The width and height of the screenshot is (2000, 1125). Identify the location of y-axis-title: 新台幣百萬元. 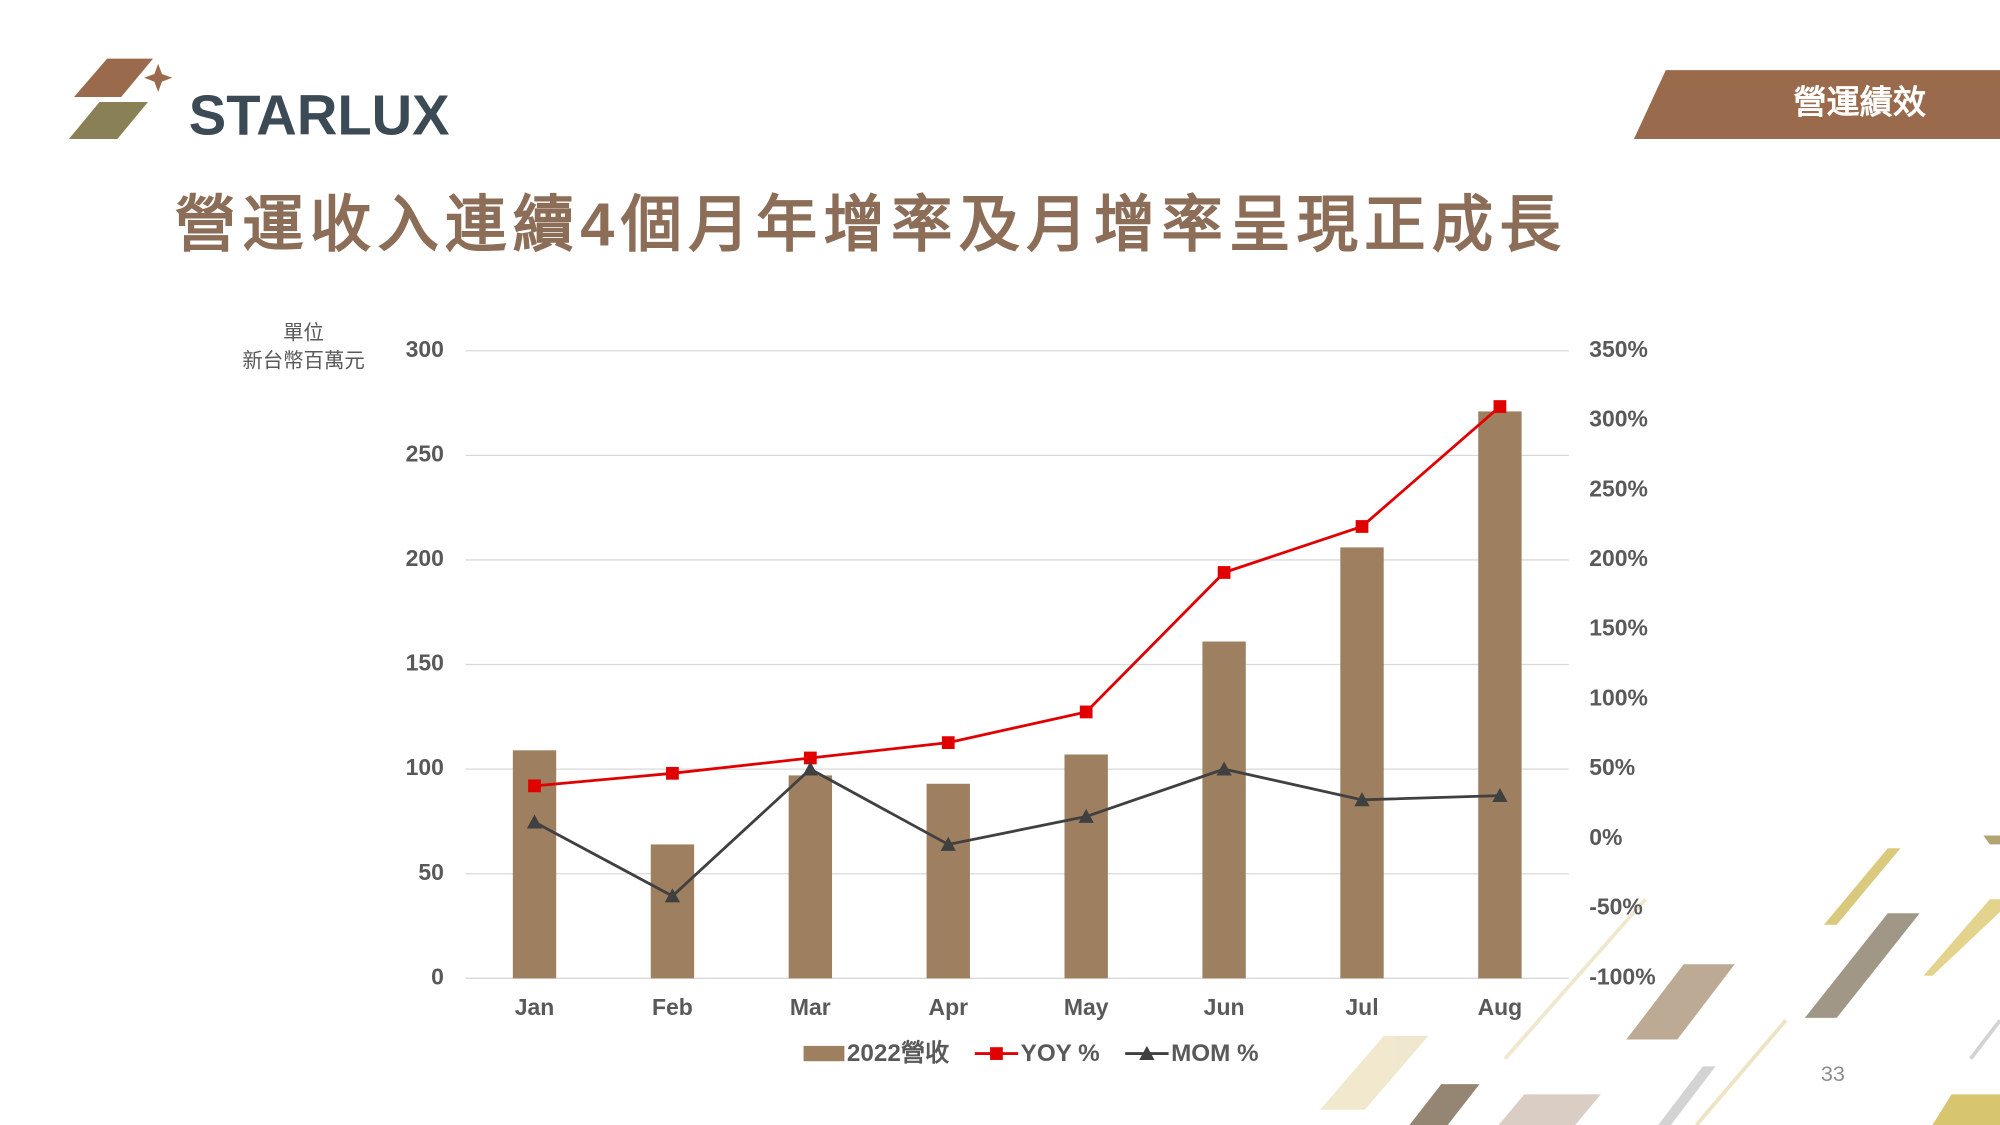
(303, 361).